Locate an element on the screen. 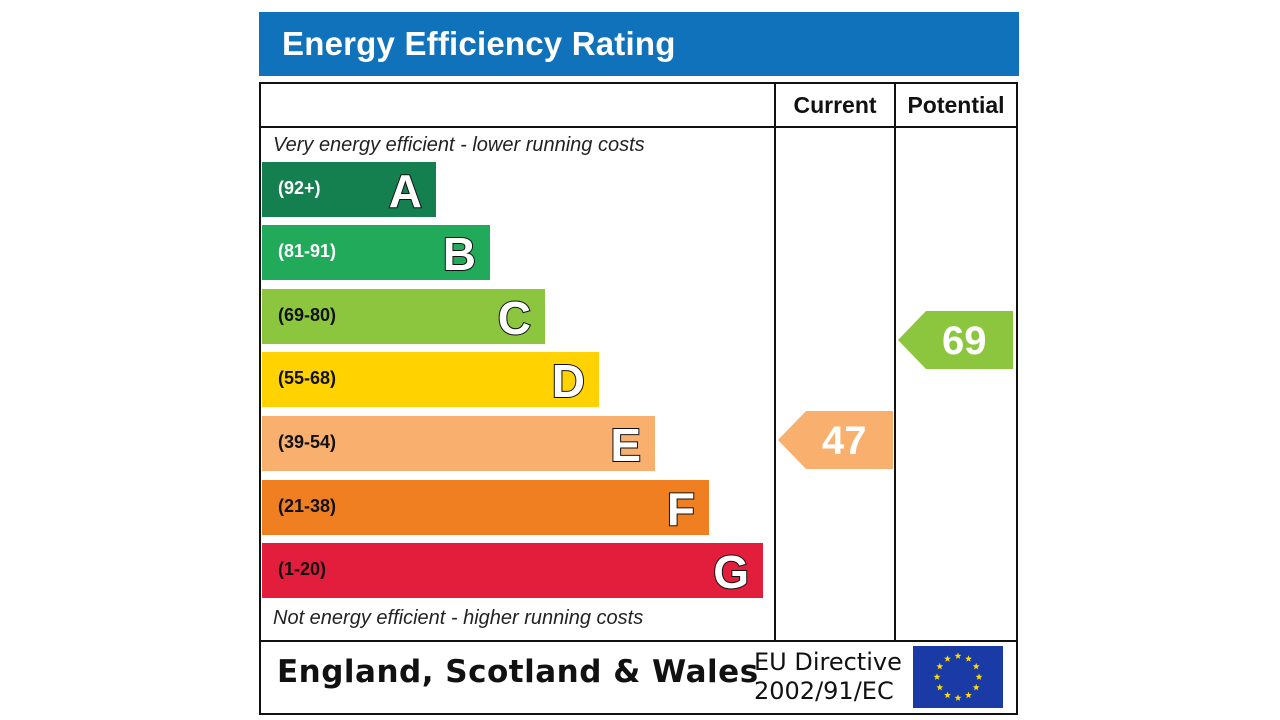 This screenshot has height=720, width=1280. current-column-header: Current is located at coordinates (835, 105).